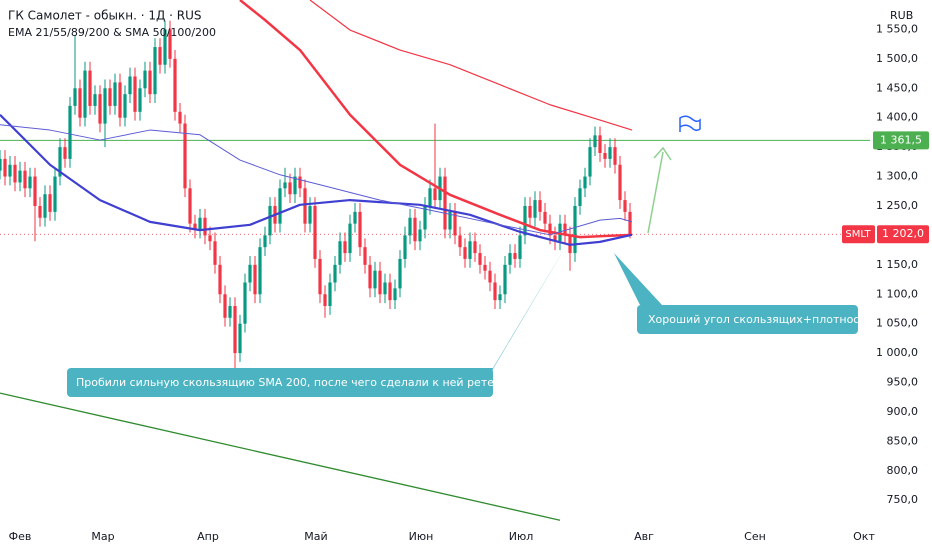  I want to click on y-tick-label: 1 450,0, so click(897, 87).